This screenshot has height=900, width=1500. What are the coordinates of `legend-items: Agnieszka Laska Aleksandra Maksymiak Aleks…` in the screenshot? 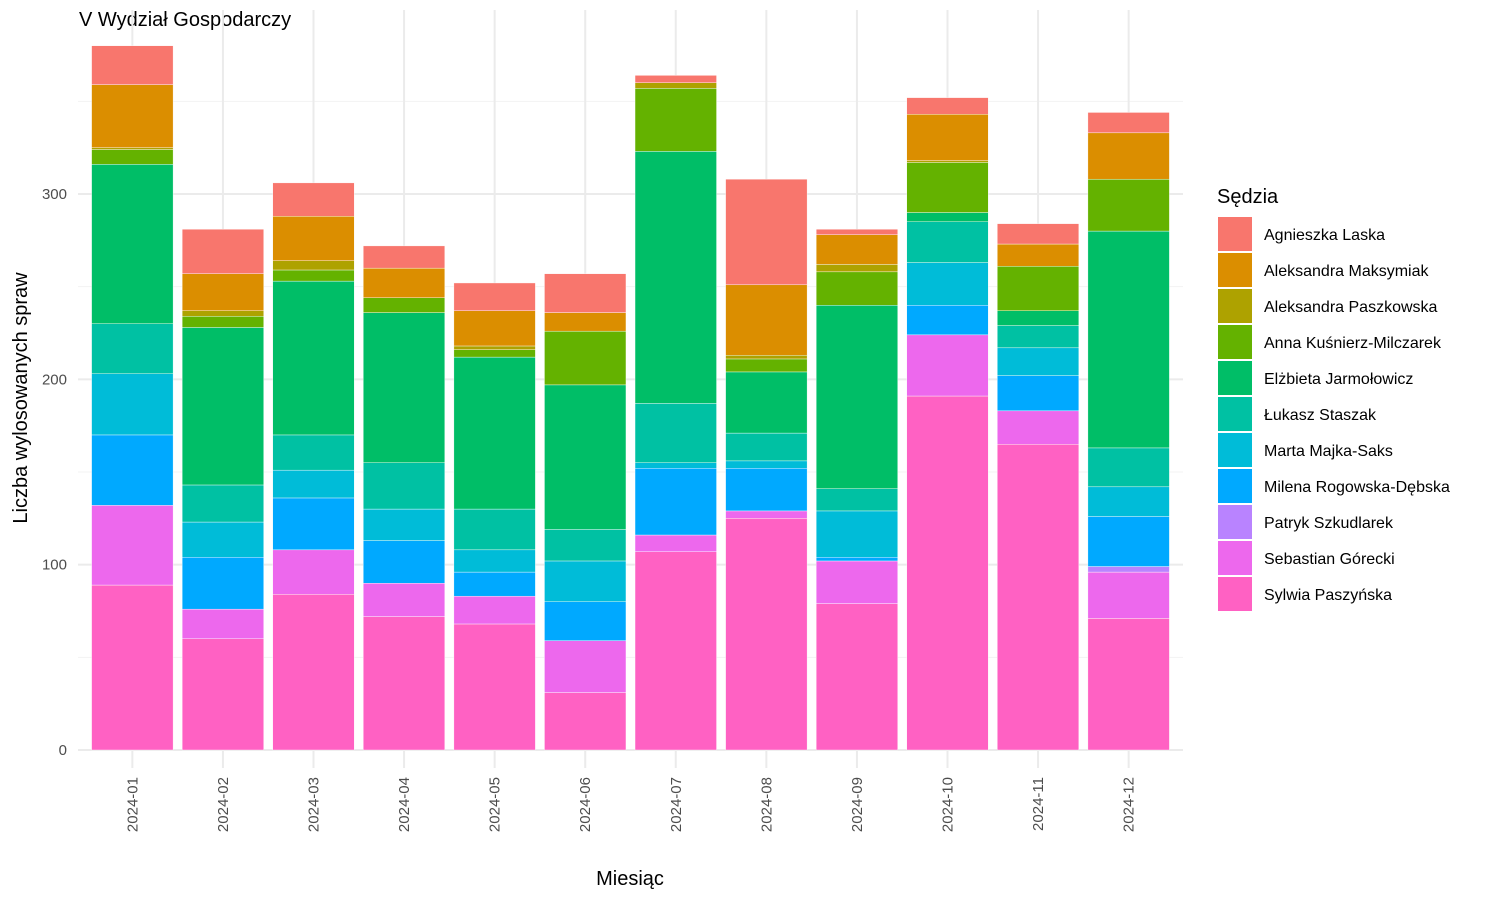 It's located at (1334, 414).